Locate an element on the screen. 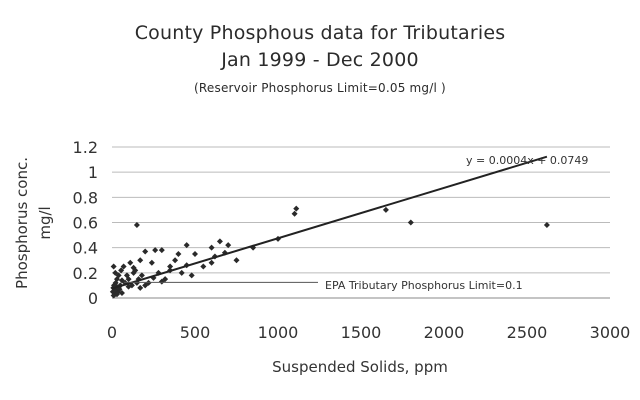 This screenshot has height=400, width=640. y-tick-label: 0.6 is located at coordinates (85, 223).